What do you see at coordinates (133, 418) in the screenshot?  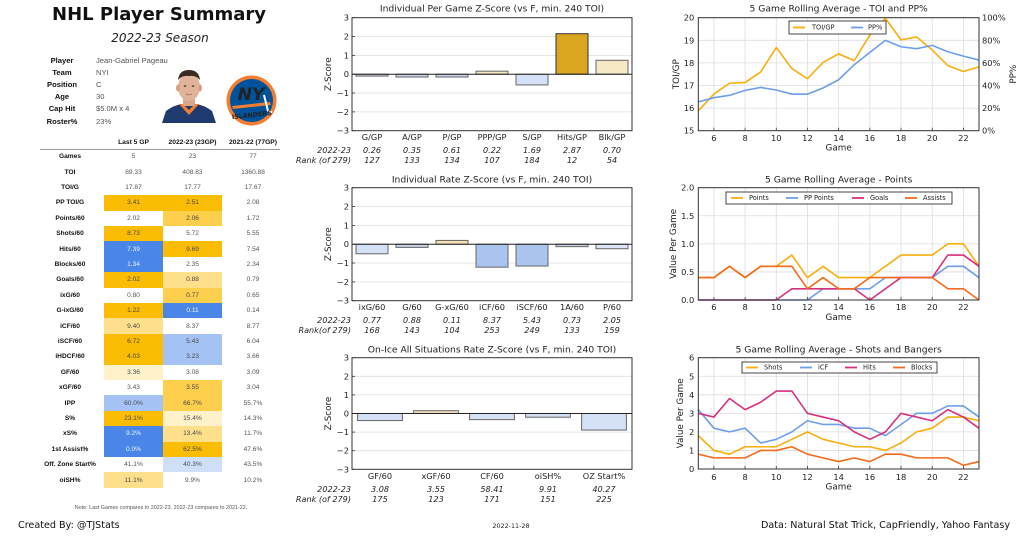 I see `stat-value-last-5-gp: 23.1%` at bounding box center [133, 418].